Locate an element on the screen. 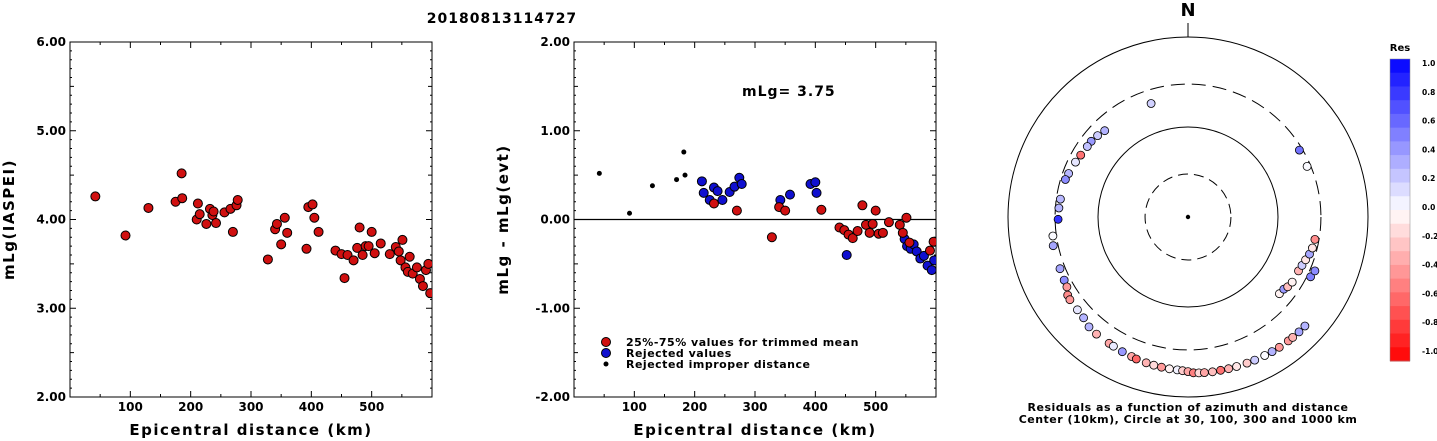 The width and height of the screenshot is (1437, 441). ring-300km is located at coordinates (1188, 217).